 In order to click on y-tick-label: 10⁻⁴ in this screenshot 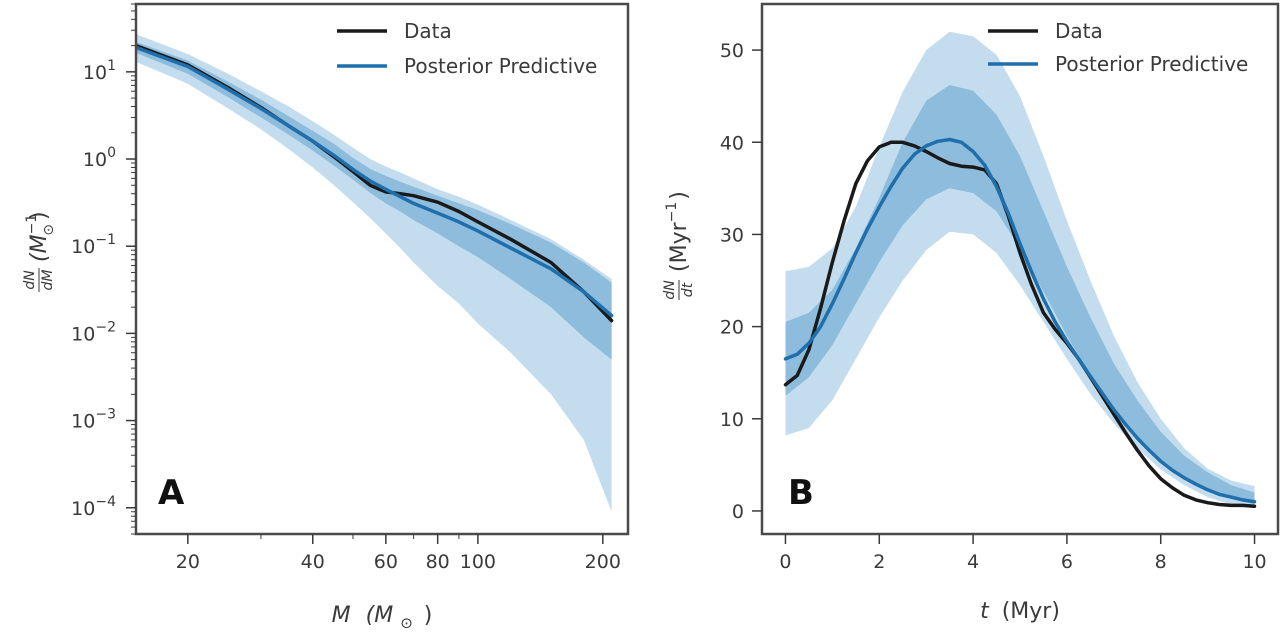, I will do `click(93, 507)`.